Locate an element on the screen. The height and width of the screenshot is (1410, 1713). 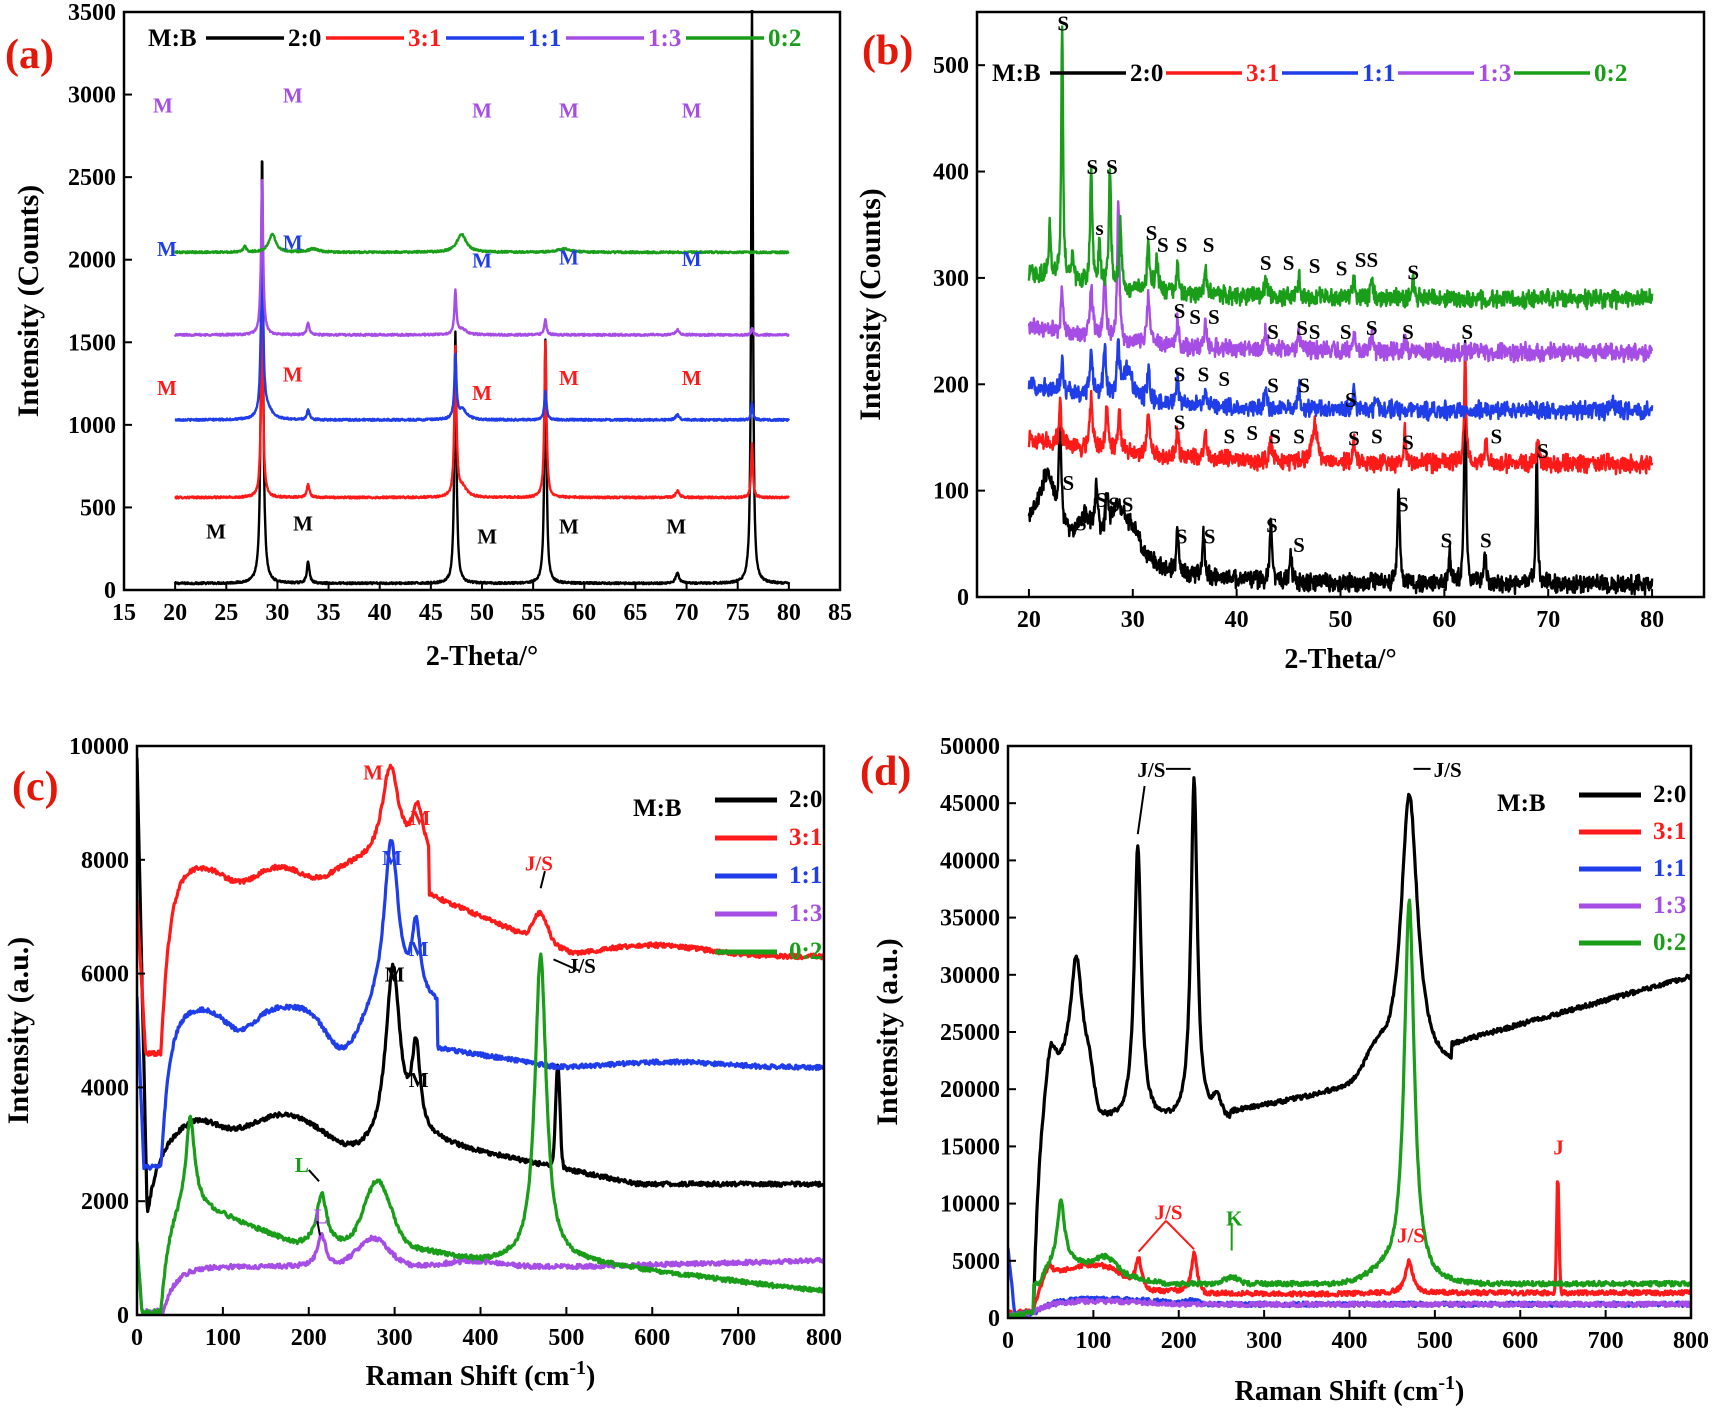
y-tick-label: 6000 is located at coordinates (105, 975).